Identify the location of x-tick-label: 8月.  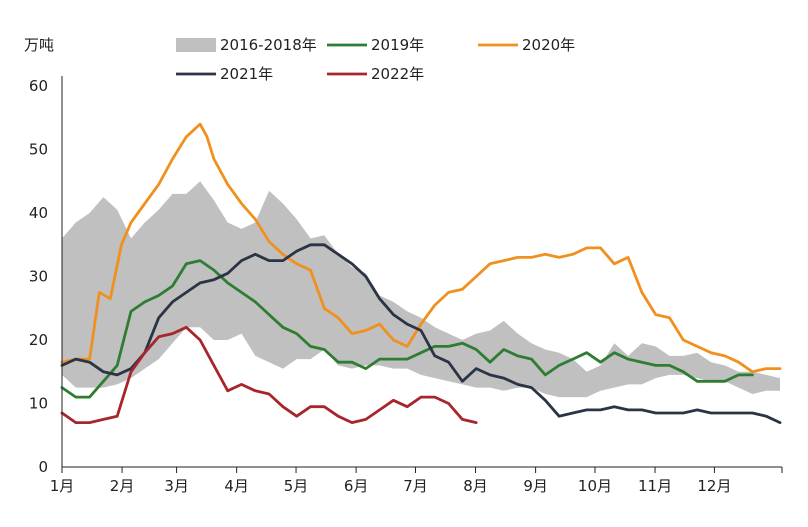
(475, 486).